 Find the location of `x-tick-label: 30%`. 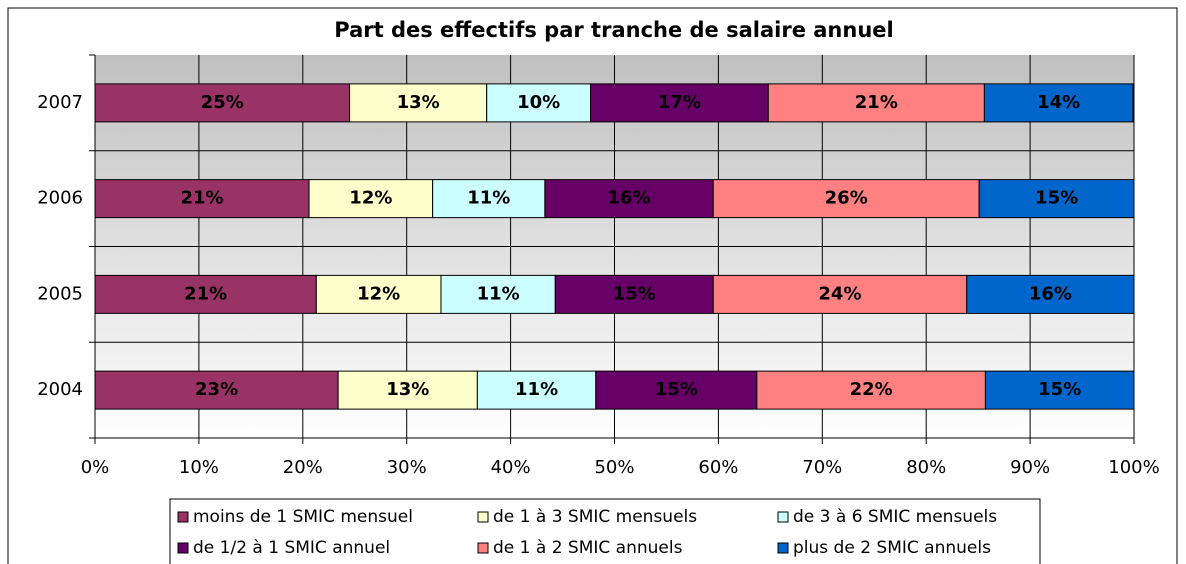

x-tick-label: 30% is located at coordinates (407, 467).